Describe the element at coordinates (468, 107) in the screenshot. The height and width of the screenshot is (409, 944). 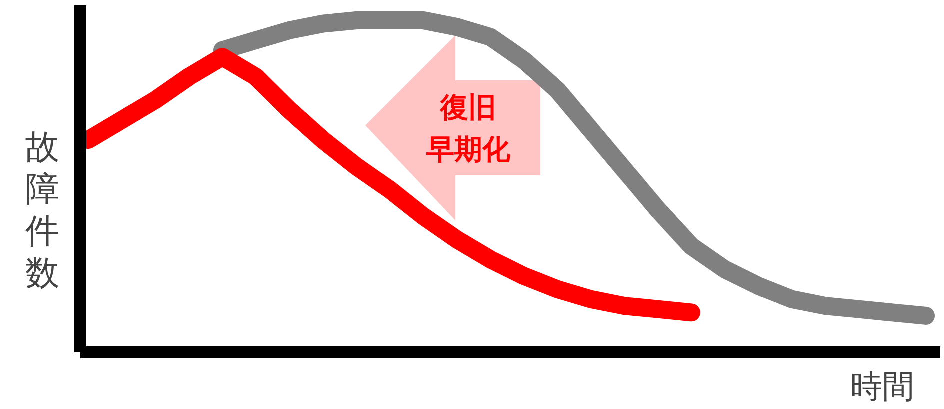
I see `annotation: 復旧` at that location.